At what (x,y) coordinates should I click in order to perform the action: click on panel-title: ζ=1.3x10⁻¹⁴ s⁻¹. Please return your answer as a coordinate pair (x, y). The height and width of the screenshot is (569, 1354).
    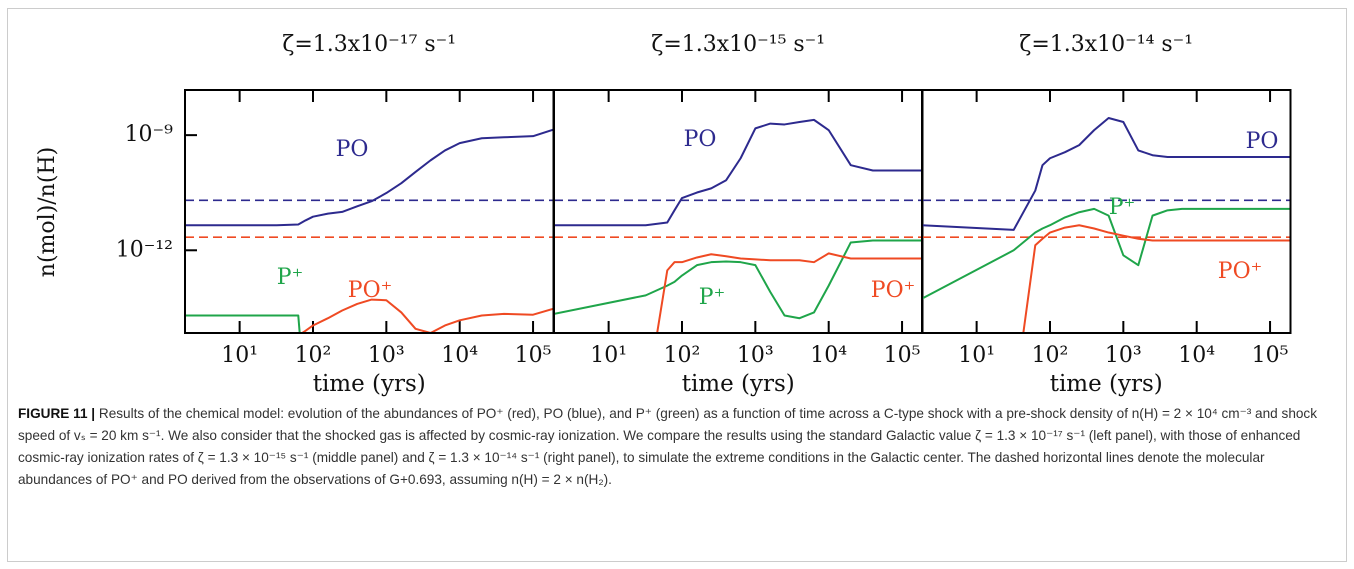
    Looking at the image, I should click on (1106, 44).